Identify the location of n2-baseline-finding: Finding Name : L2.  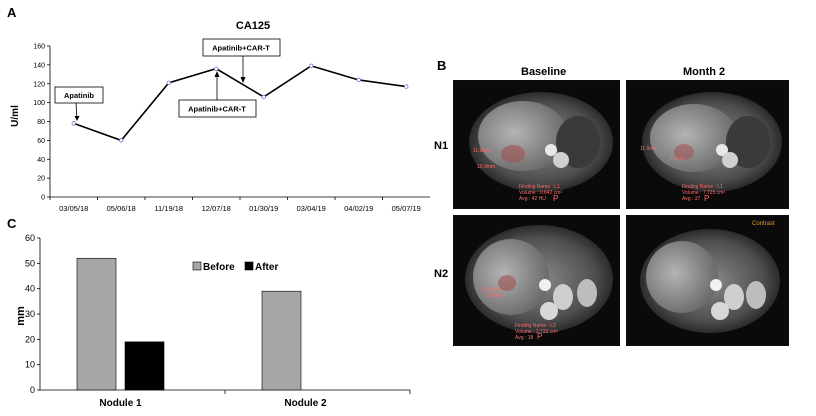
(535, 326).